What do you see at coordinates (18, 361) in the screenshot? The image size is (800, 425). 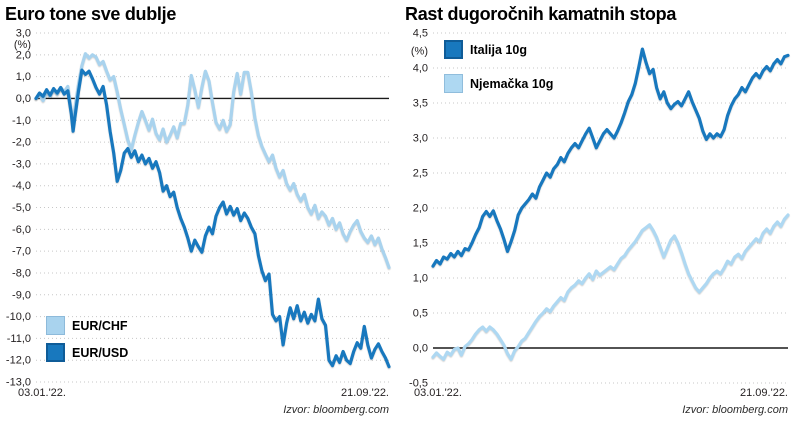 I see `svg-text: -12,0` at bounding box center [18, 361].